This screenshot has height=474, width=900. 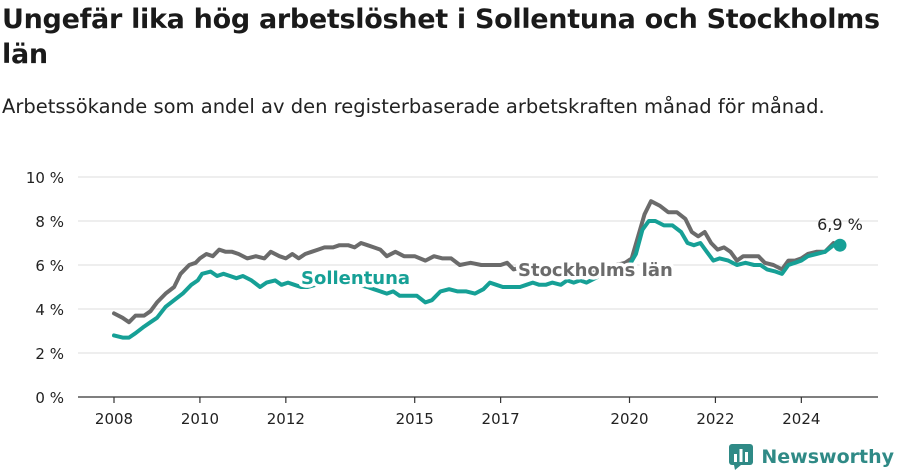 What do you see at coordinates (200, 419) in the screenshot?
I see `x-tick-label: 2010` at bounding box center [200, 419].